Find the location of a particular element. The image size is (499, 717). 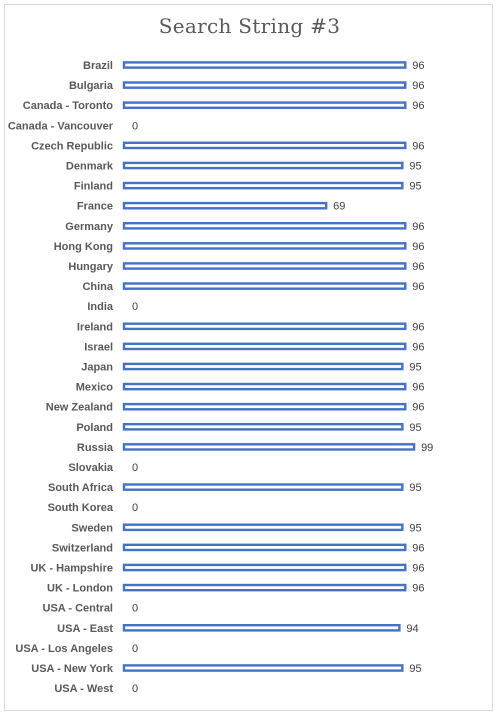

value-label-bulgaria: 96 is located at coordinates (418, 86).